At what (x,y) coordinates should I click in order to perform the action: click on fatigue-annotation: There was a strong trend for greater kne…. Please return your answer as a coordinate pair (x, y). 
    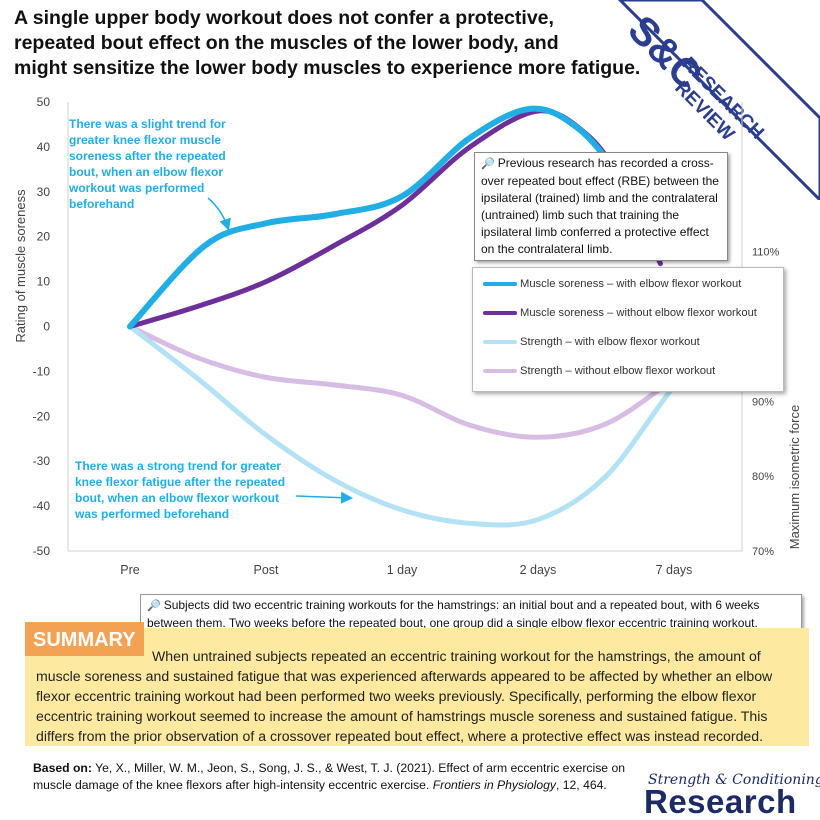
    Looking at the image, I should click on (180, 490).